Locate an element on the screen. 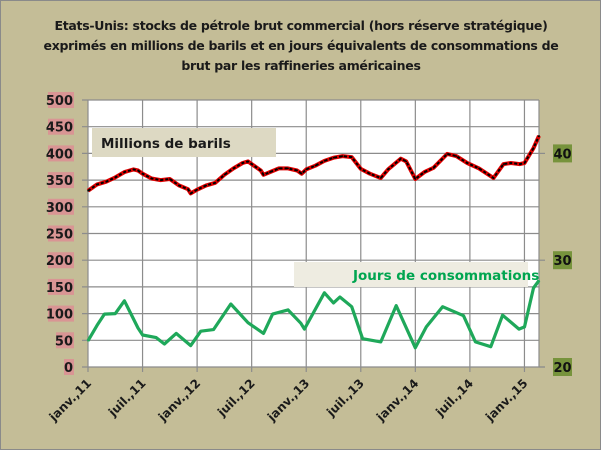  chart-title-line-3: brut par les raffineries américaines is located at coordinates (301, 65).